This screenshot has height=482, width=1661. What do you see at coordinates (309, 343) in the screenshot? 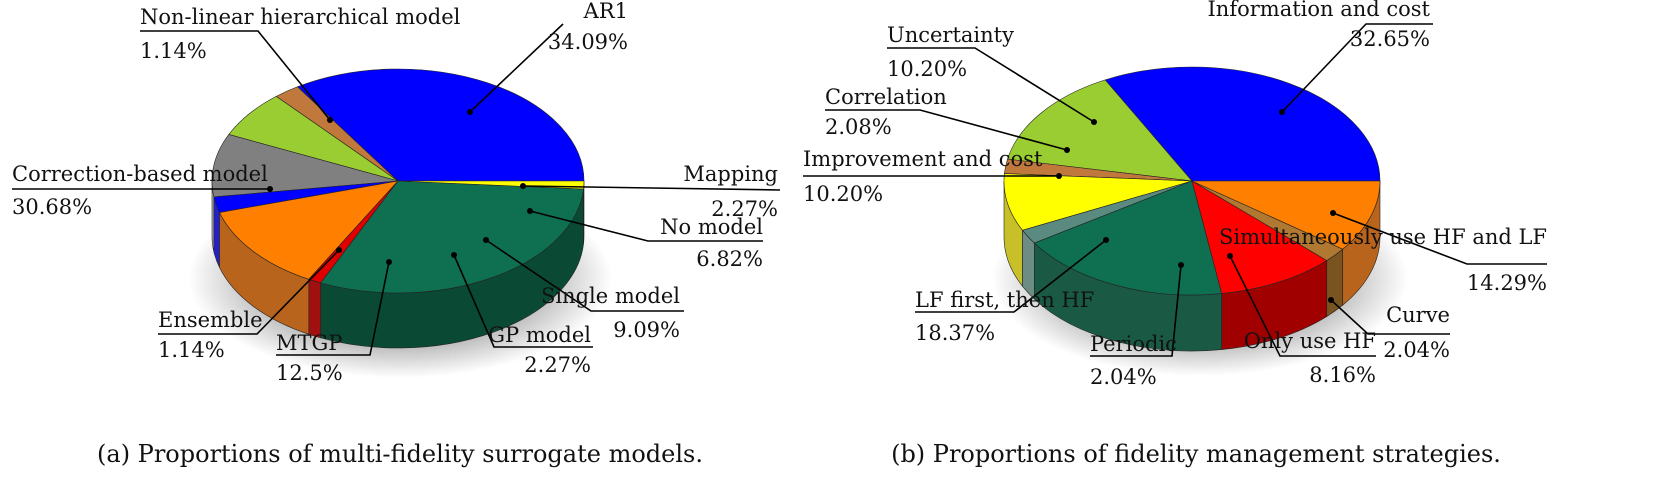
I see `label-mtgp: MTGP` at bounding box center [309, 343].